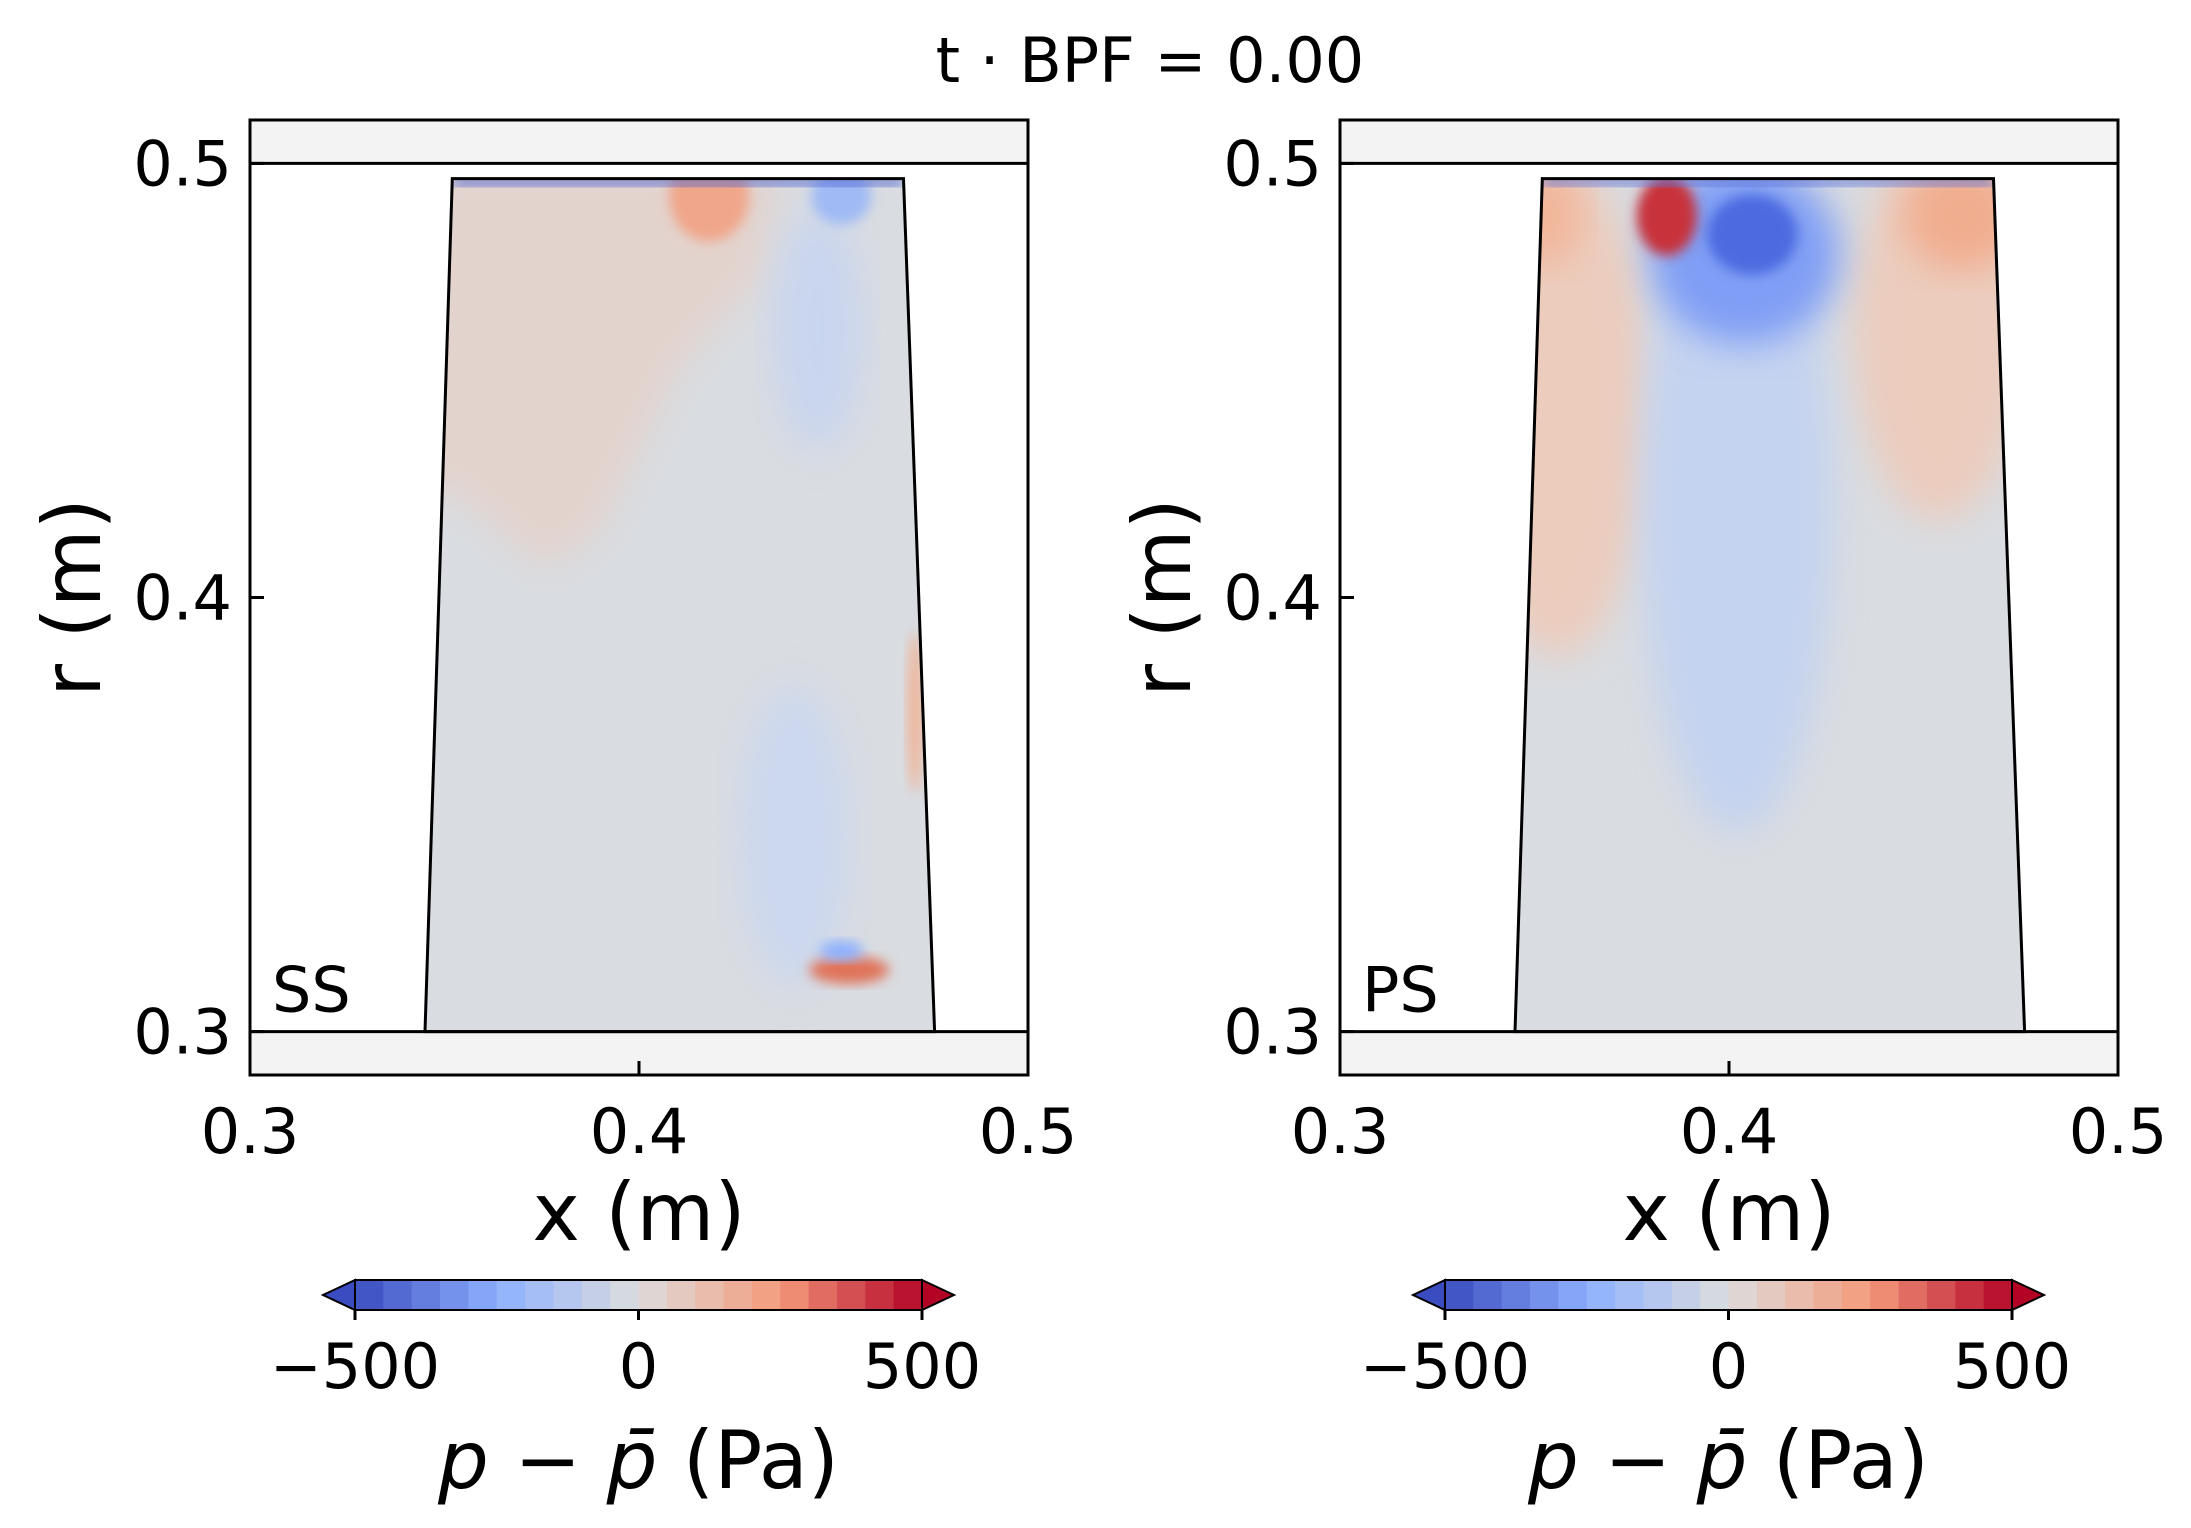 The height and width of the screenshot is (1528, 2191). Describe the element at coordinates (1962, 224) in the screenshot. I see `hot-region` at that location.